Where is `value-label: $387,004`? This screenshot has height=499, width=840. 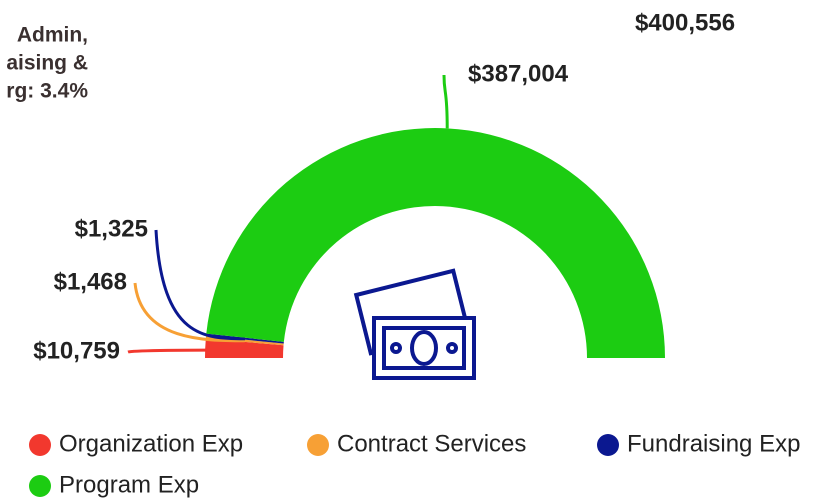 value-label: $387,004 is located at coordinates (518, 73).